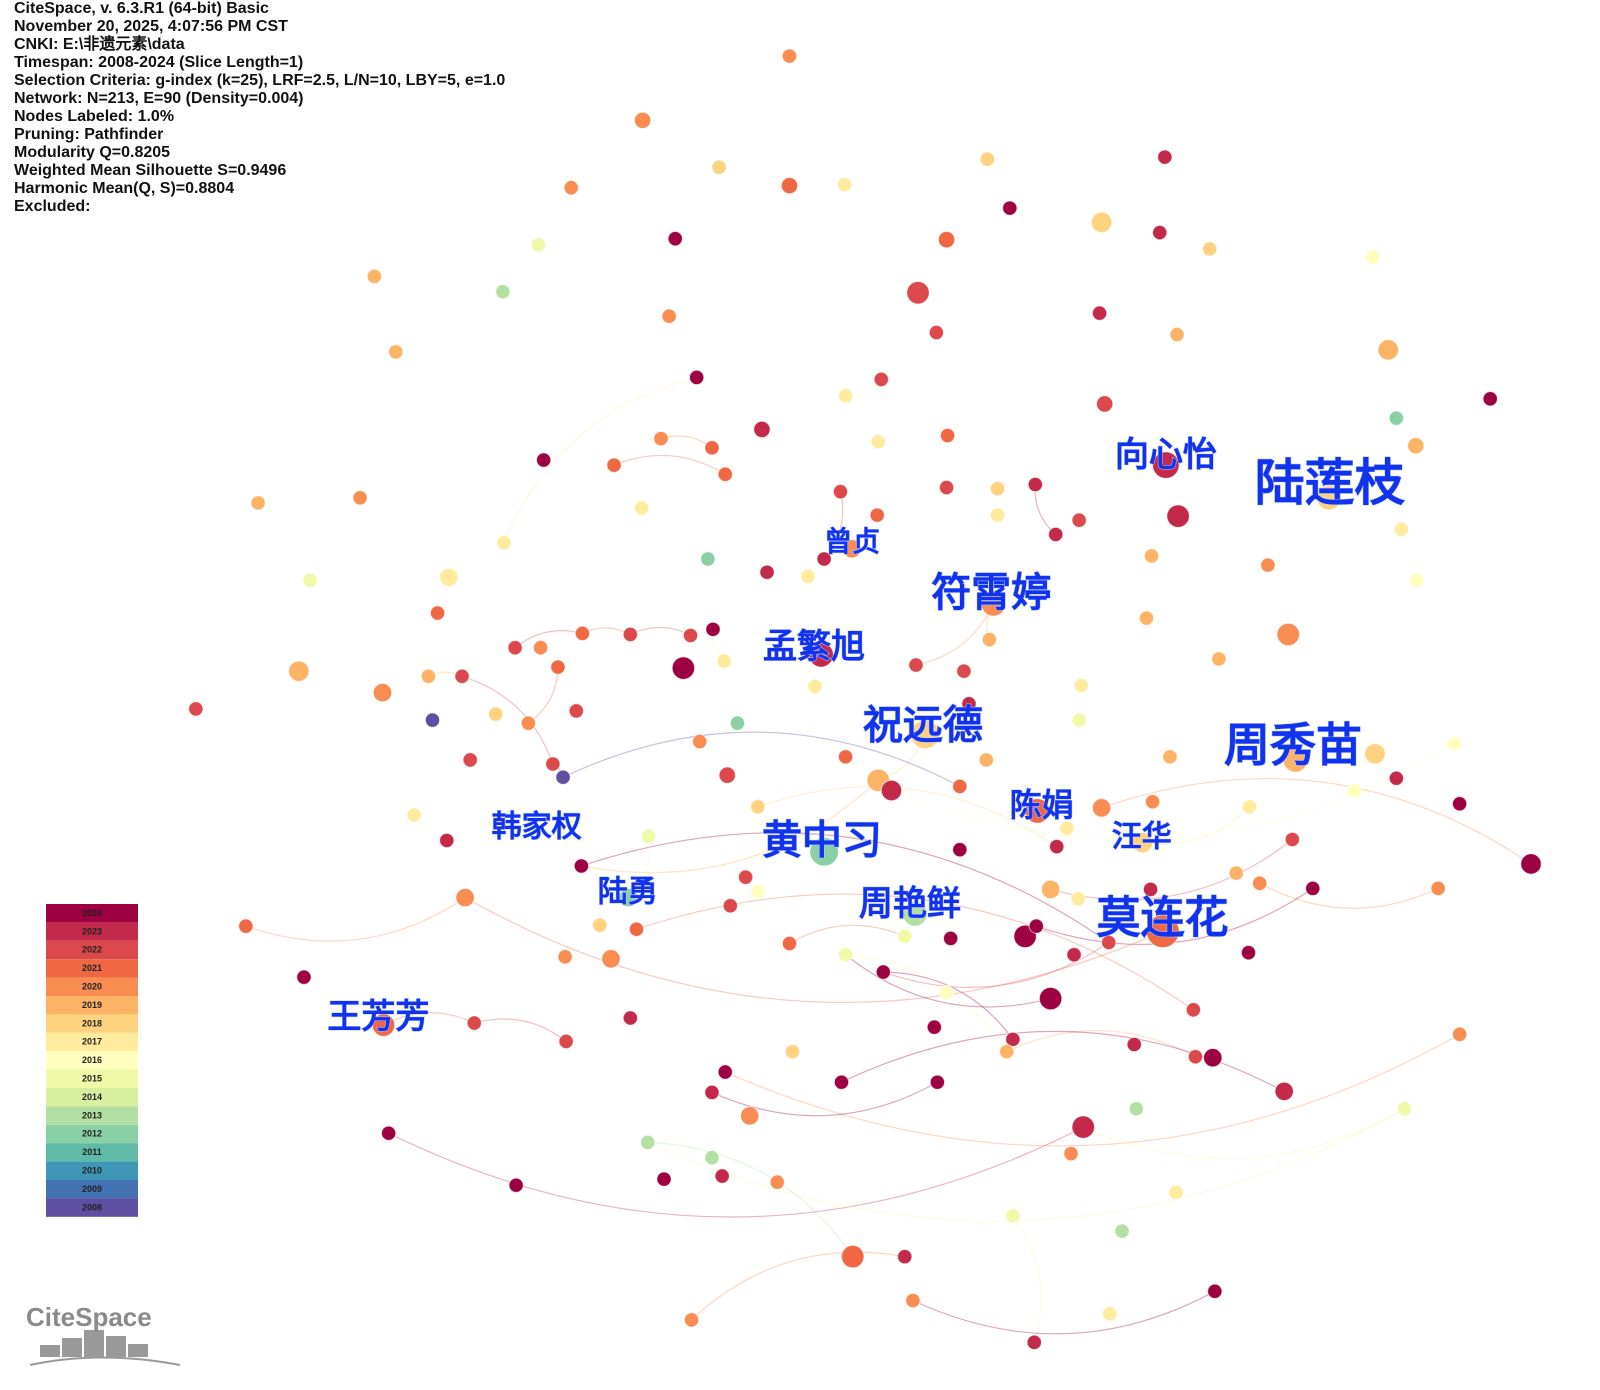  Describe the element at coordinates (628, 892) in the screenshot. I see `node-label: 陆勇` at that location.